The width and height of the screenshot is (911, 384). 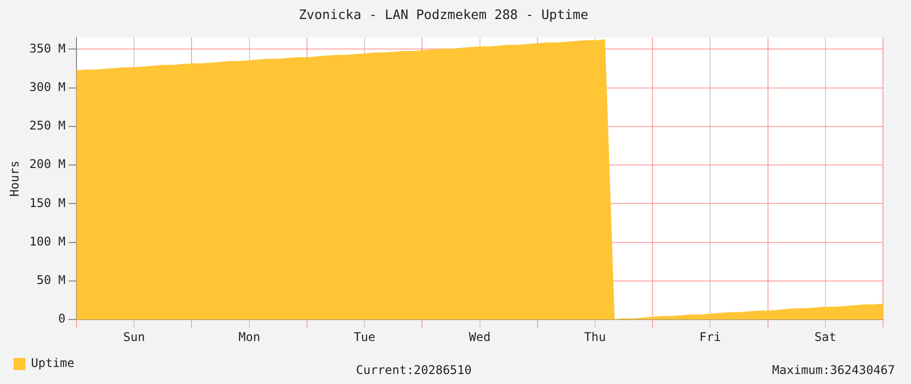 I want to click on y-axis-title: Hours, so click(x=14, y=178).